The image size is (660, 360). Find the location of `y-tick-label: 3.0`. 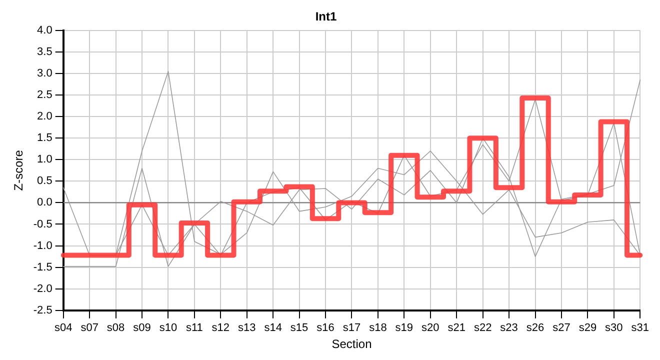

y-tick-label: 3.0 is located at coordinates (44, 74).